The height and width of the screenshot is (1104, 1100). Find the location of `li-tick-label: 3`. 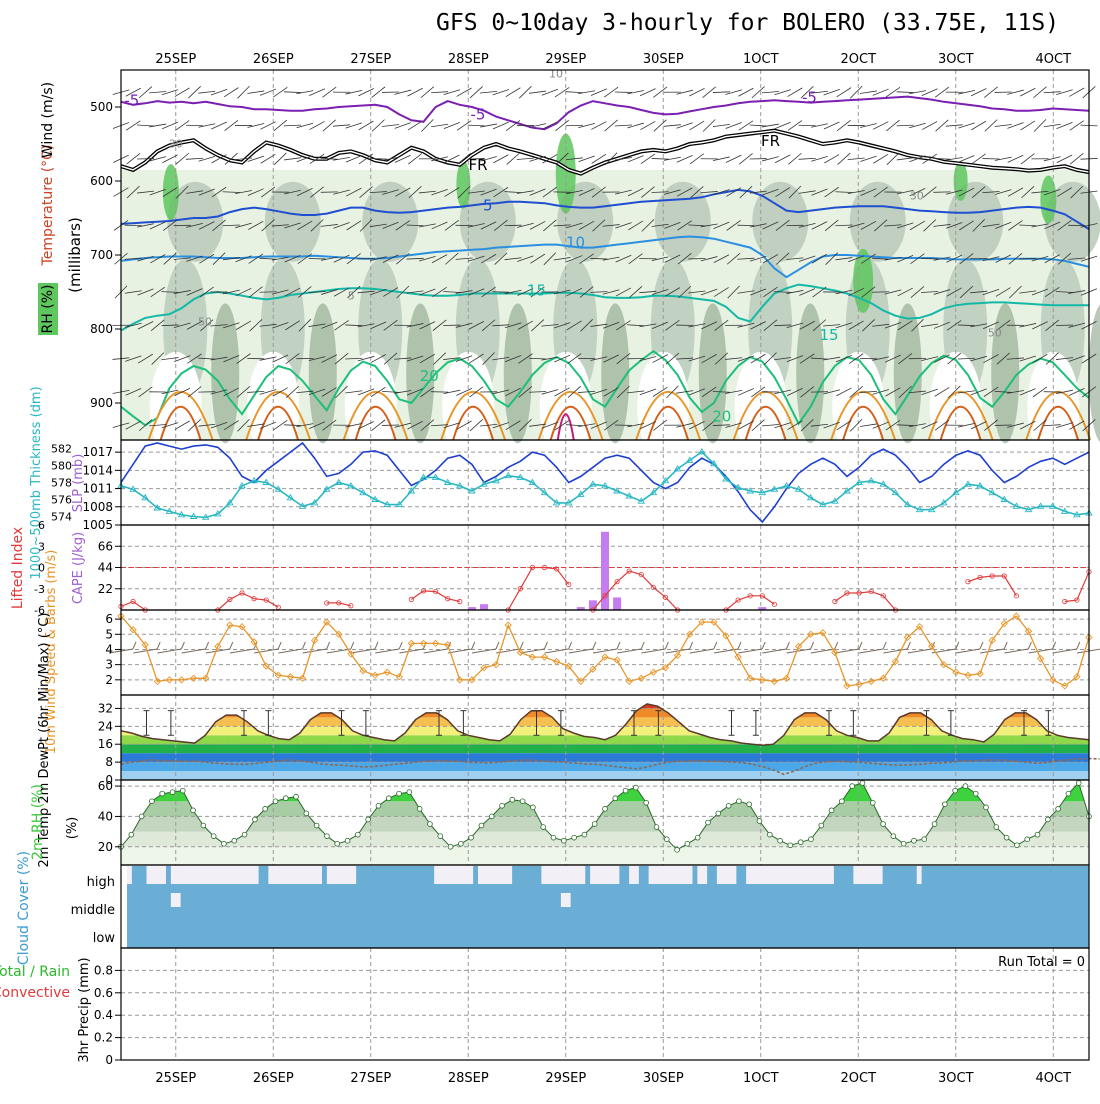

li-tick-label: 3 is located at coordinates (41, 546).